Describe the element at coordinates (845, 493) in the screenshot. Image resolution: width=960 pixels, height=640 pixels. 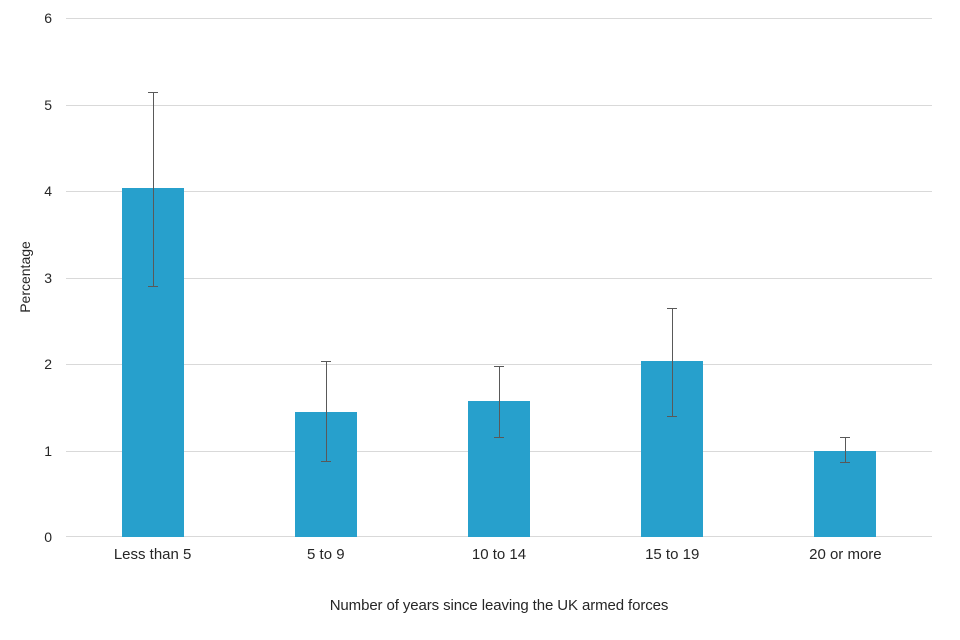
I see `bar` at that location.